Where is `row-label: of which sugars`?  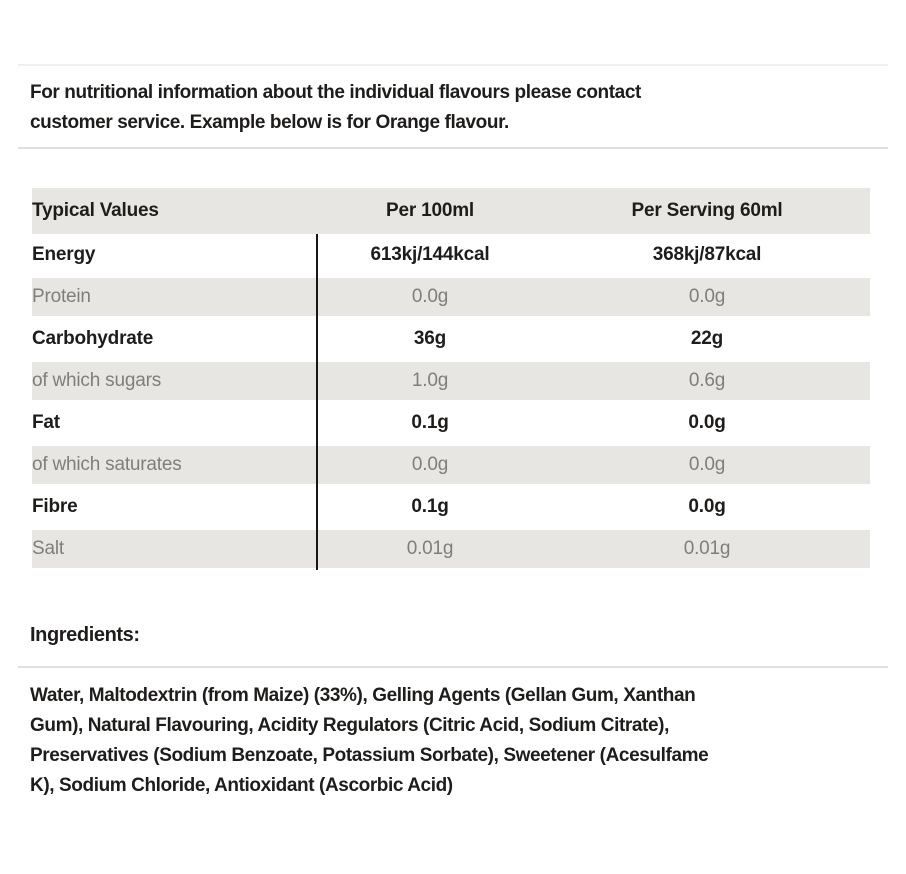 row-label: of which sugars is located at coordinates (174, 381).